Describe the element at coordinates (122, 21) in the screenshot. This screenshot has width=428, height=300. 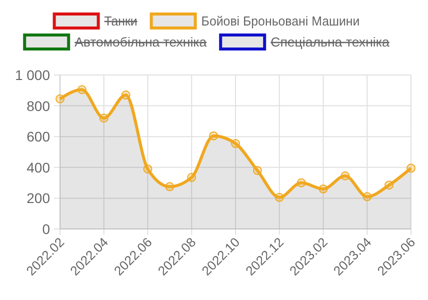
I see `legend-label: Танки` at that location.